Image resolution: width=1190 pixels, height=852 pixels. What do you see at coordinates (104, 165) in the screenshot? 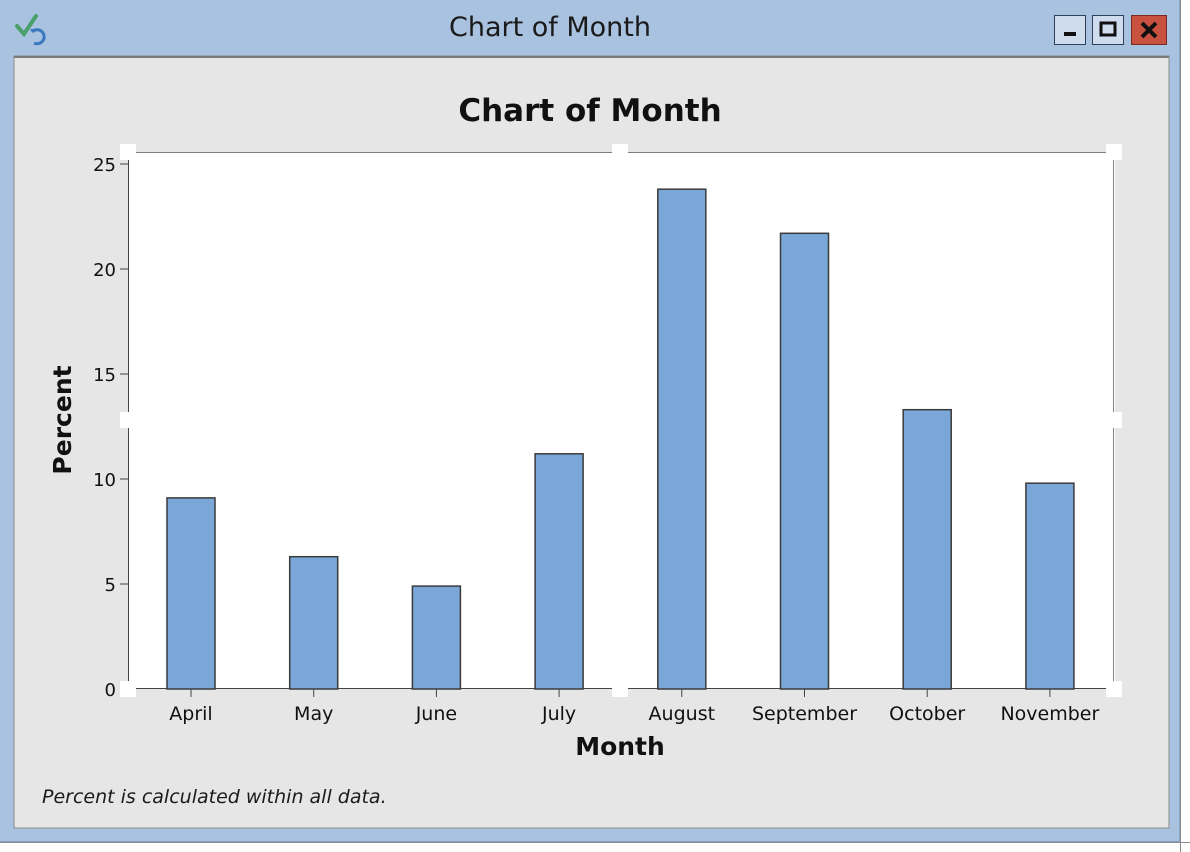
I see `y-tick-label: 25` at bounding box center [104, 165].